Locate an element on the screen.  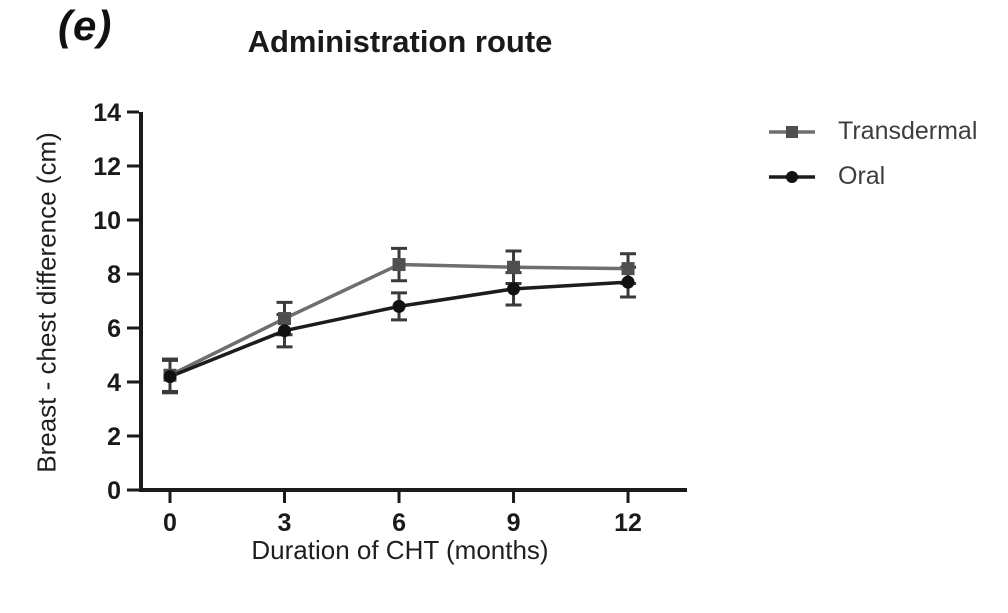
legend-item-transdermal: Transdermal is located at coordinates (872, 131).